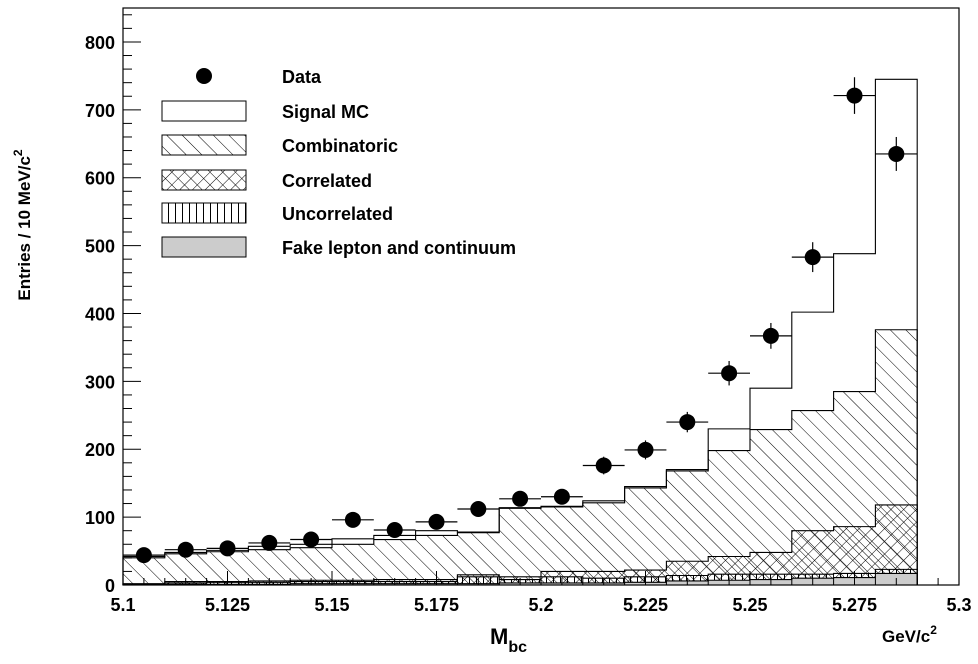 Image resolution: width=978 pixels, height=664 pixels. What do you see at coordinates (100, 111) in the screenshot?
I see `y-tick-label-7: 700` at bounding box center [100, 111].